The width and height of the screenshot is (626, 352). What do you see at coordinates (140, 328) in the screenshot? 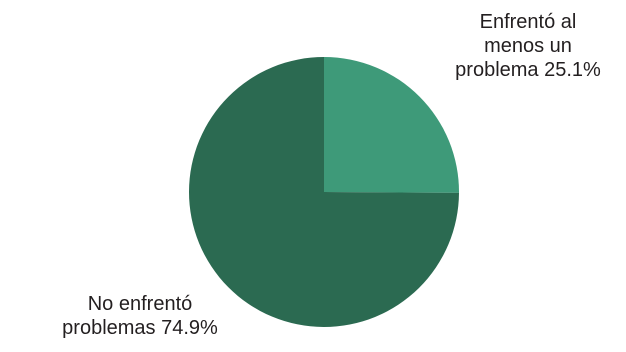
I see `slice-label-line: problemas 74.9%` at bounding box center [140, 328].